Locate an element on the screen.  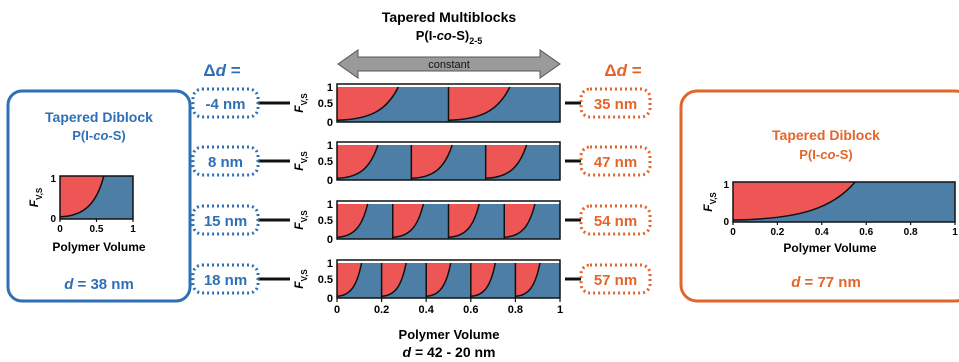
delta-box: 15 nm is located at coordinates (240, 220).